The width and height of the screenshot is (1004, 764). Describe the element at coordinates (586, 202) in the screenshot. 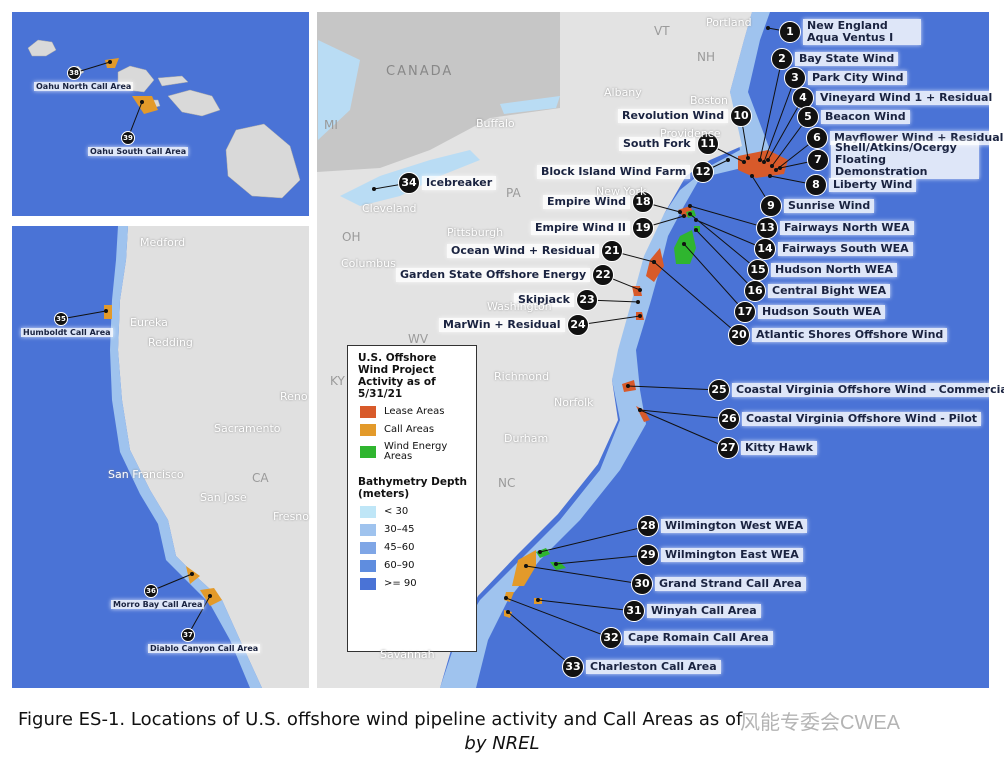

I see `project-label: Empire Wind` at that location.